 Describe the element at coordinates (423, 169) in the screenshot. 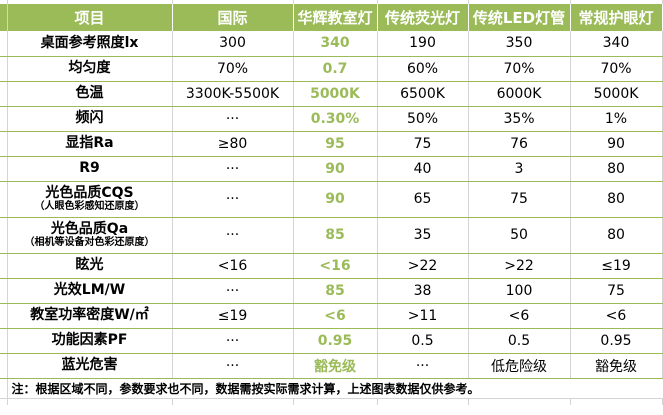

I see `value-cell: 40` at that location.